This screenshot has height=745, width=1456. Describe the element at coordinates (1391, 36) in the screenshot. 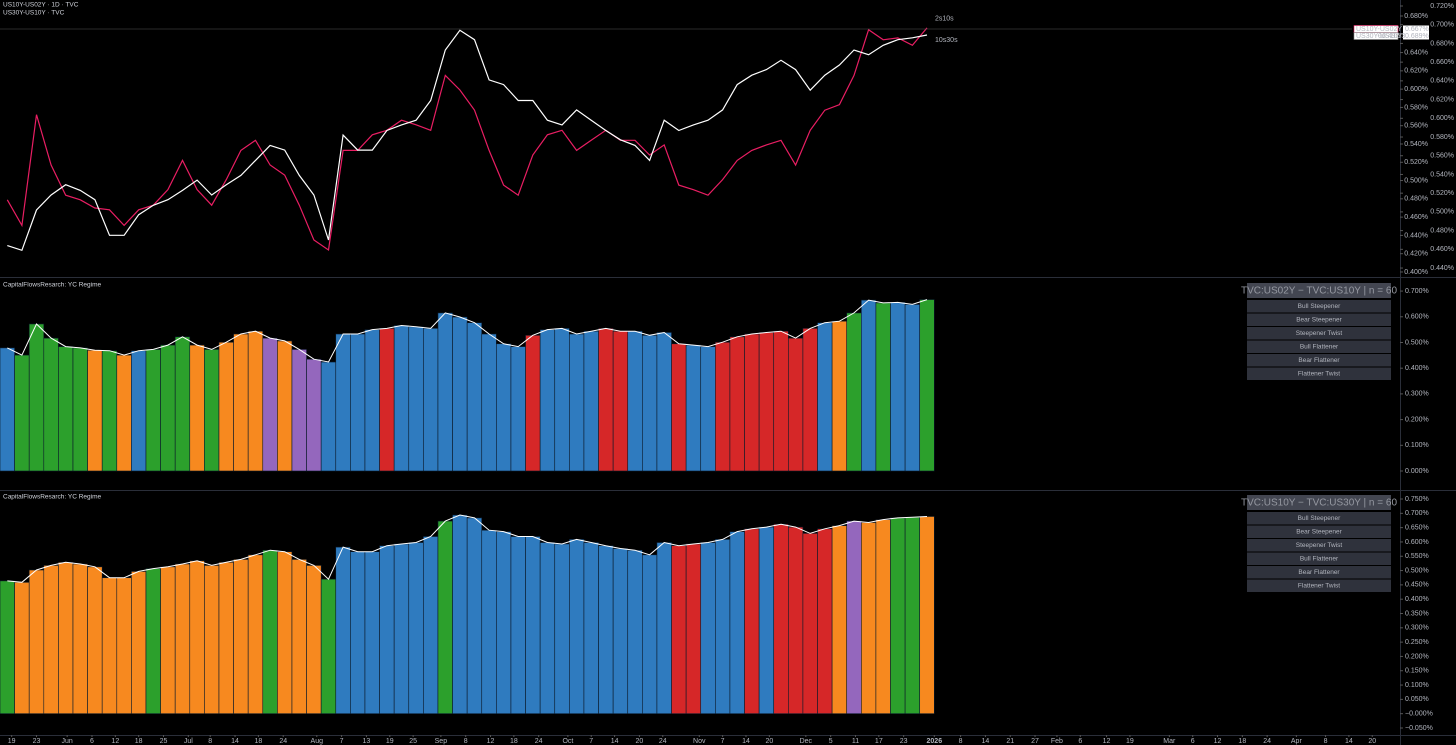

I see `price-tag-countdown: 06:49:53` at that location.